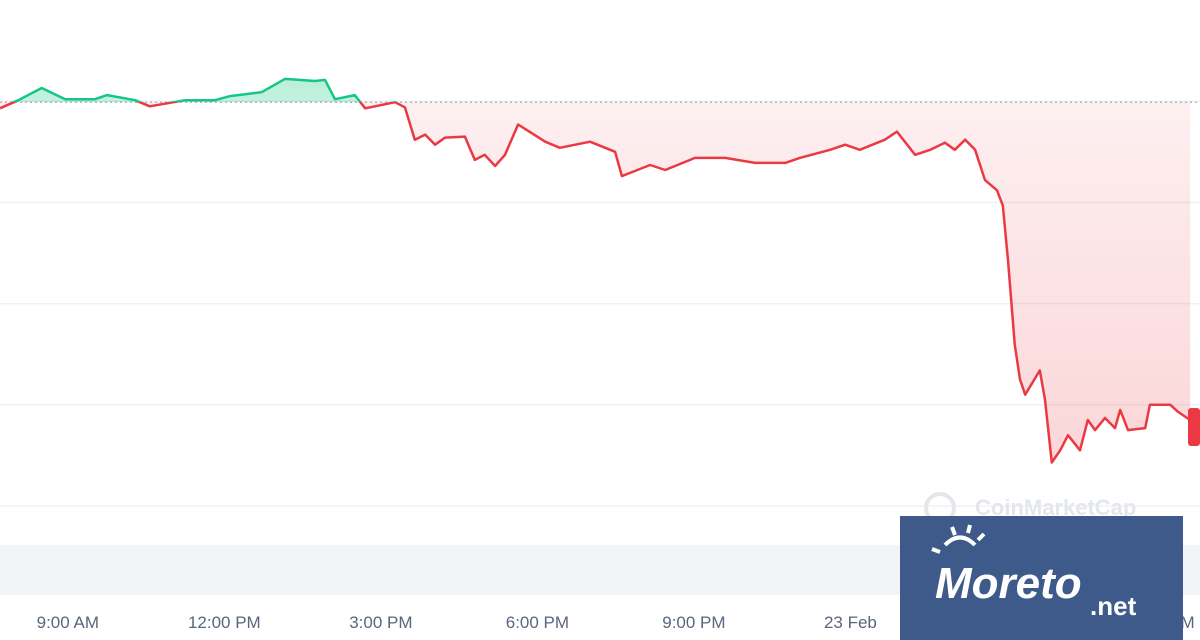  Describe the element at coordinates (693, 622) in the screenshot. I see `x-tick-label: 9:00 PM` at that location.